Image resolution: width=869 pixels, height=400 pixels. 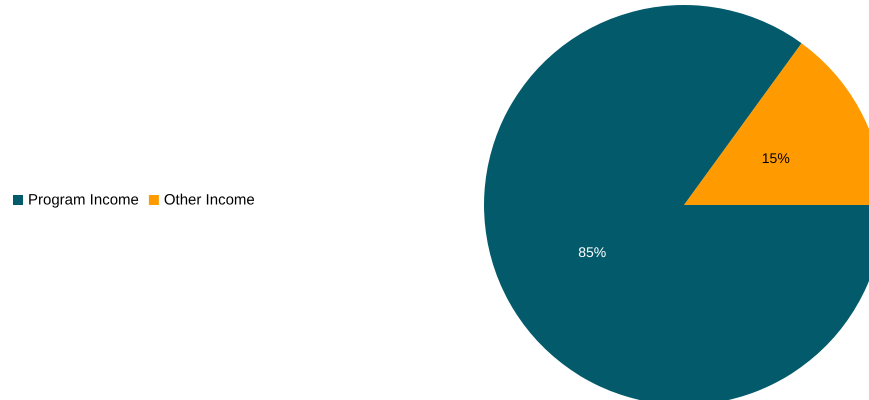 I want to click on data-label: 15%, so click(x=776, y=158).